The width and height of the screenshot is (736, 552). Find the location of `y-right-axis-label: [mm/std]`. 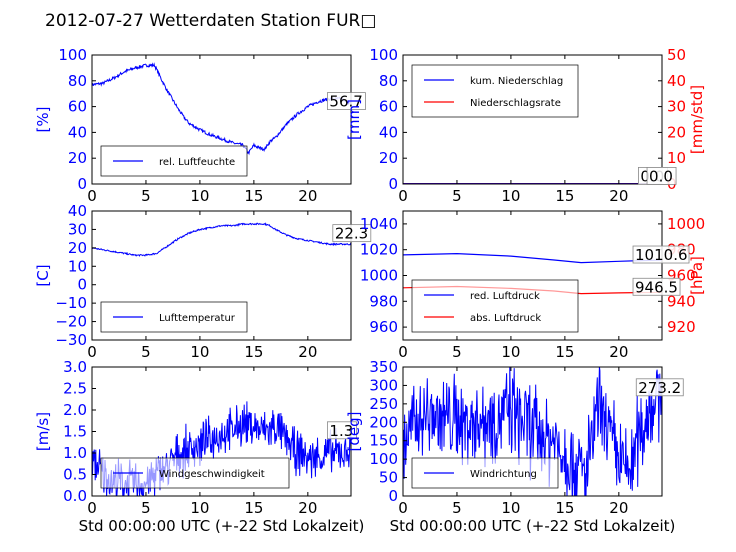

y-right-axis-label: [mm/std] is located at coordinates (697, 119).